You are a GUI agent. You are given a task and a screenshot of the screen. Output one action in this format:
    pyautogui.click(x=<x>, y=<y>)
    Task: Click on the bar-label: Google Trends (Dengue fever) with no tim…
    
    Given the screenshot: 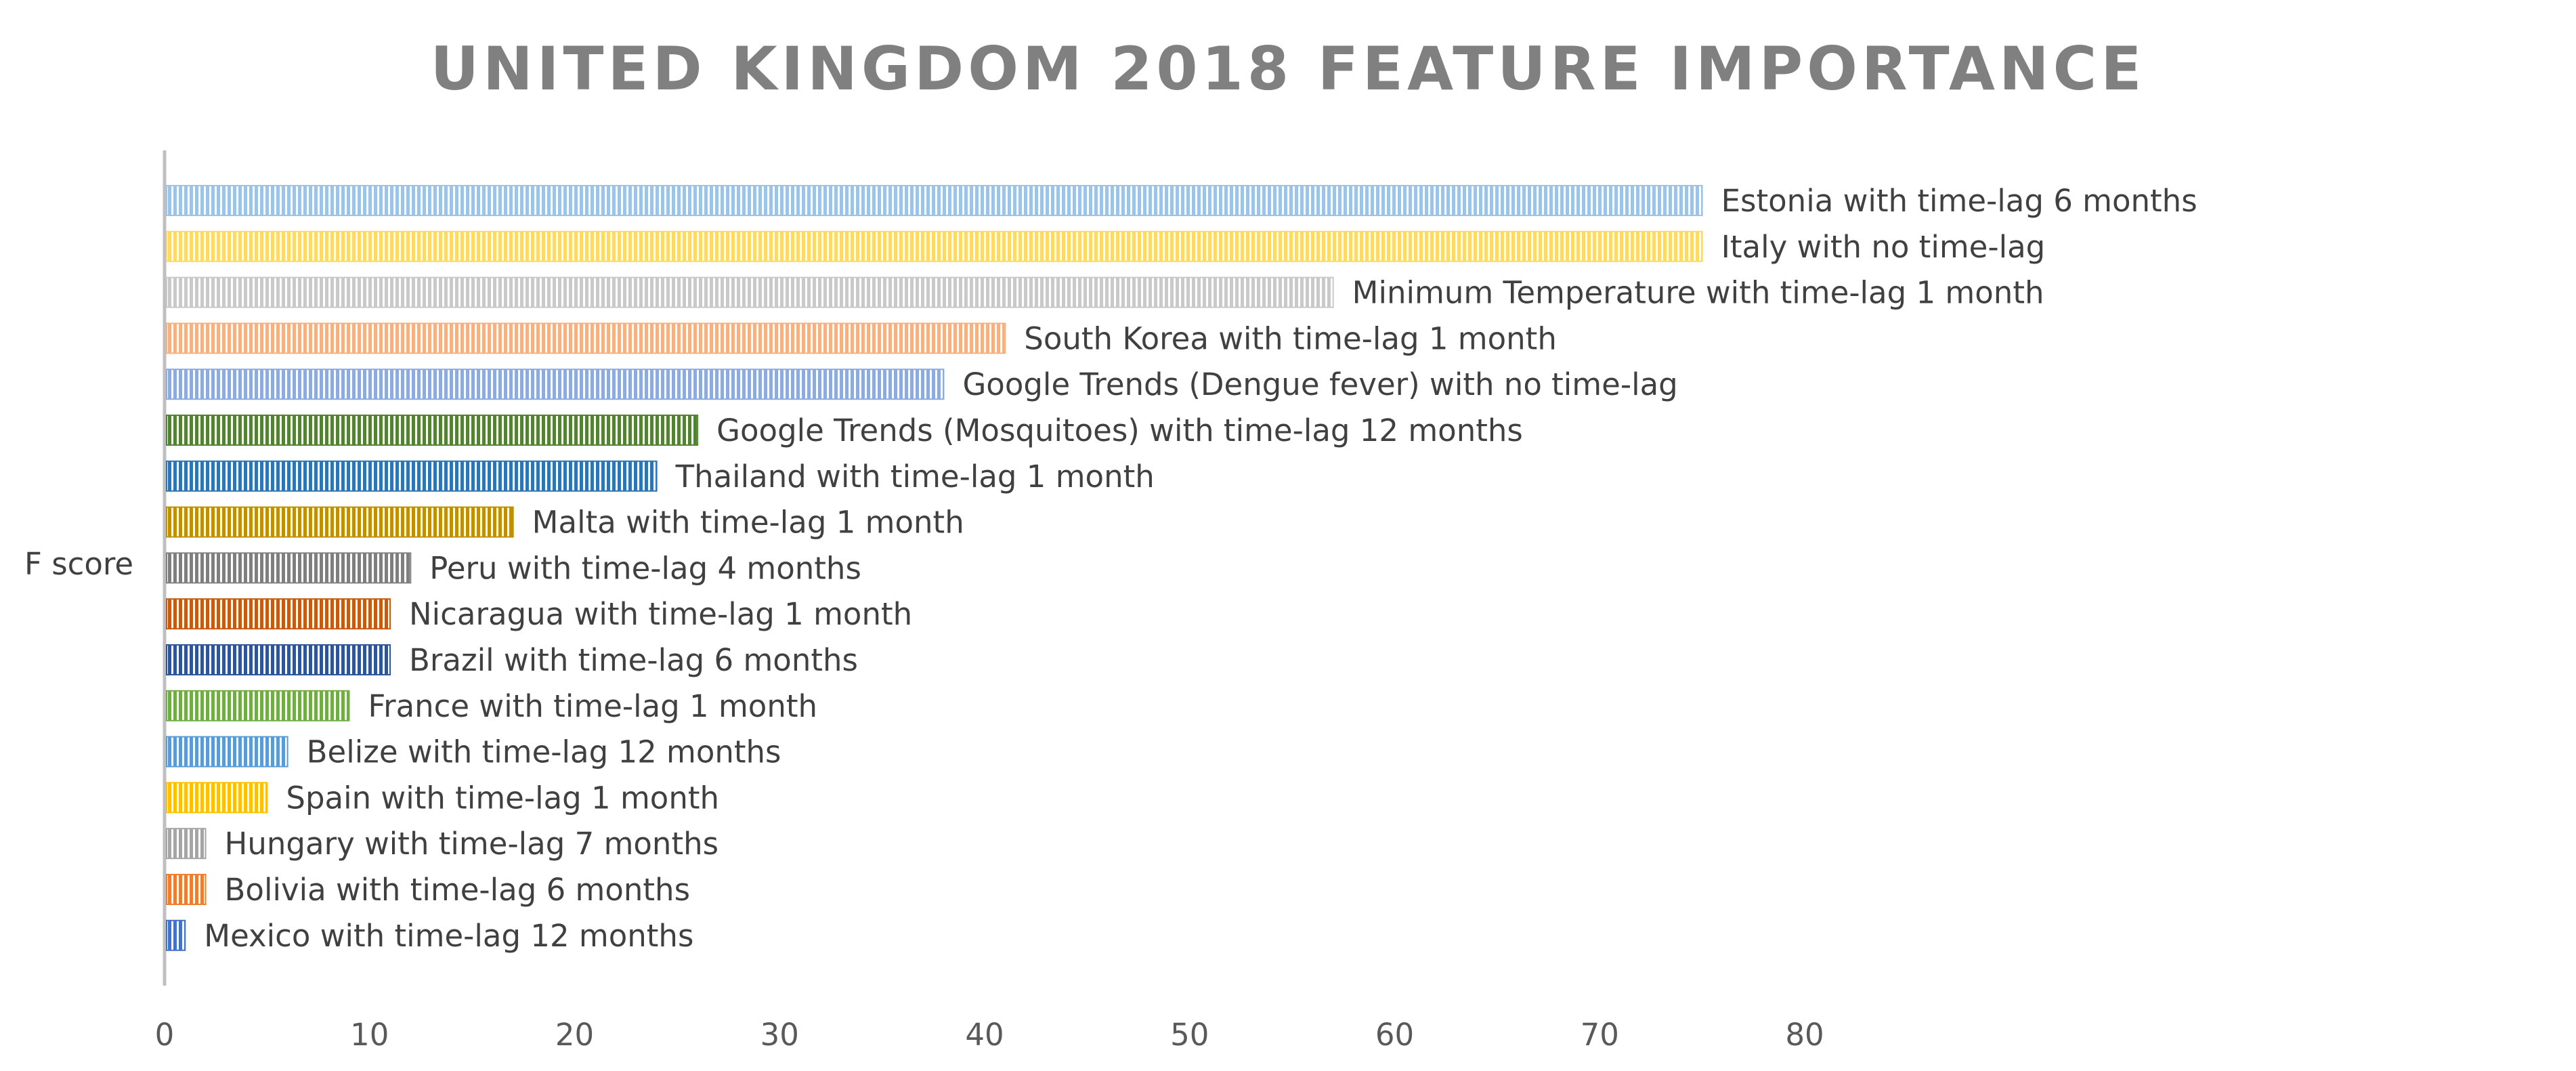 What is the action you would take?
    pyautogui.click(x=1319, y=384)
    